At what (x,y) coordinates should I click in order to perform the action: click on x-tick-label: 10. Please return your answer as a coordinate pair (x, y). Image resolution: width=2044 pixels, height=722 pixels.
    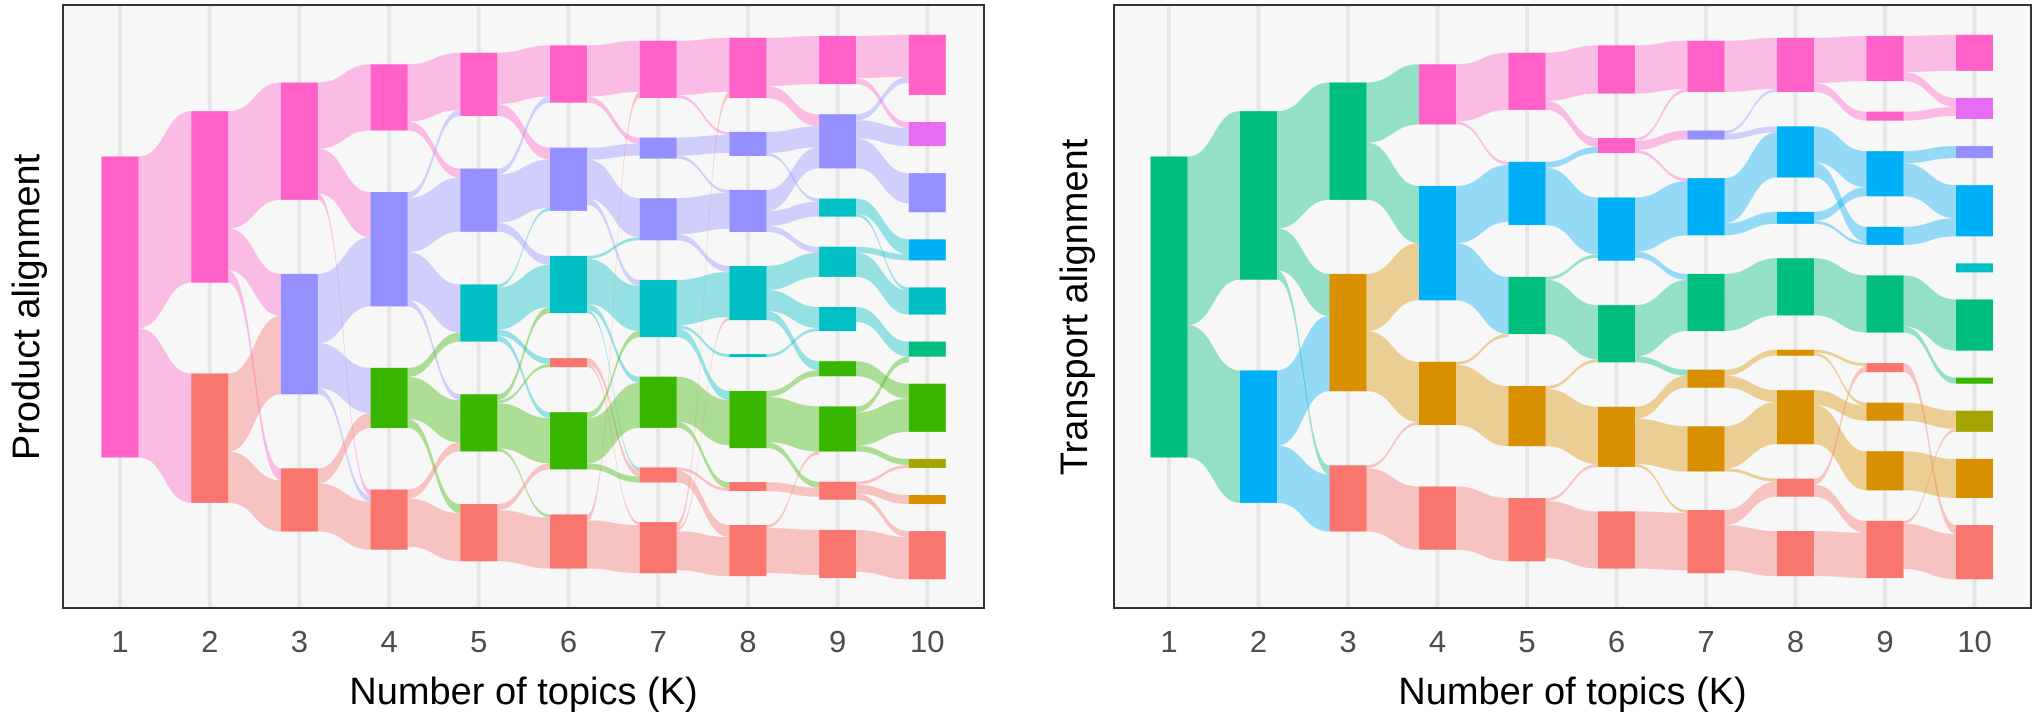
    Looking at the image, I should click on (1974, 641).